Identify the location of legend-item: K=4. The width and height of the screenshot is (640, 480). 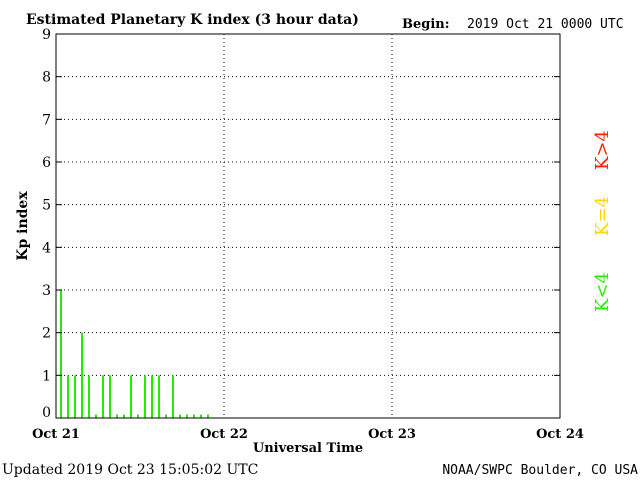
(602, 216).